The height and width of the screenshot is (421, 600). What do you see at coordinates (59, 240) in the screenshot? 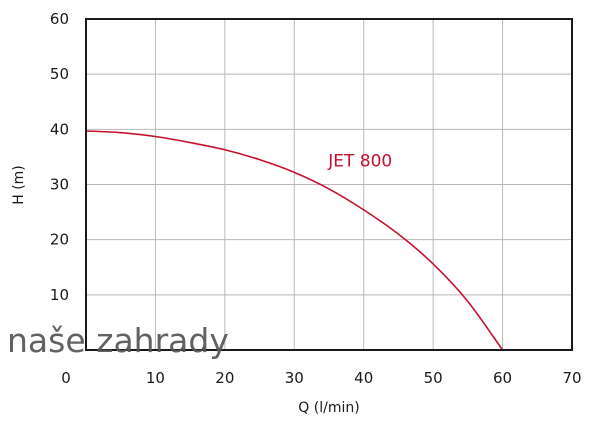
I see `y-tick-label: 20` at bounding box center [59, 240].